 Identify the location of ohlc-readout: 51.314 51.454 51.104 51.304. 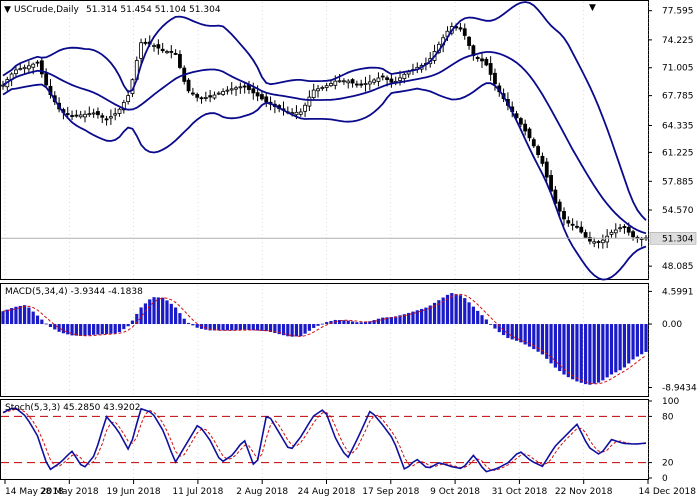
(153, 10).